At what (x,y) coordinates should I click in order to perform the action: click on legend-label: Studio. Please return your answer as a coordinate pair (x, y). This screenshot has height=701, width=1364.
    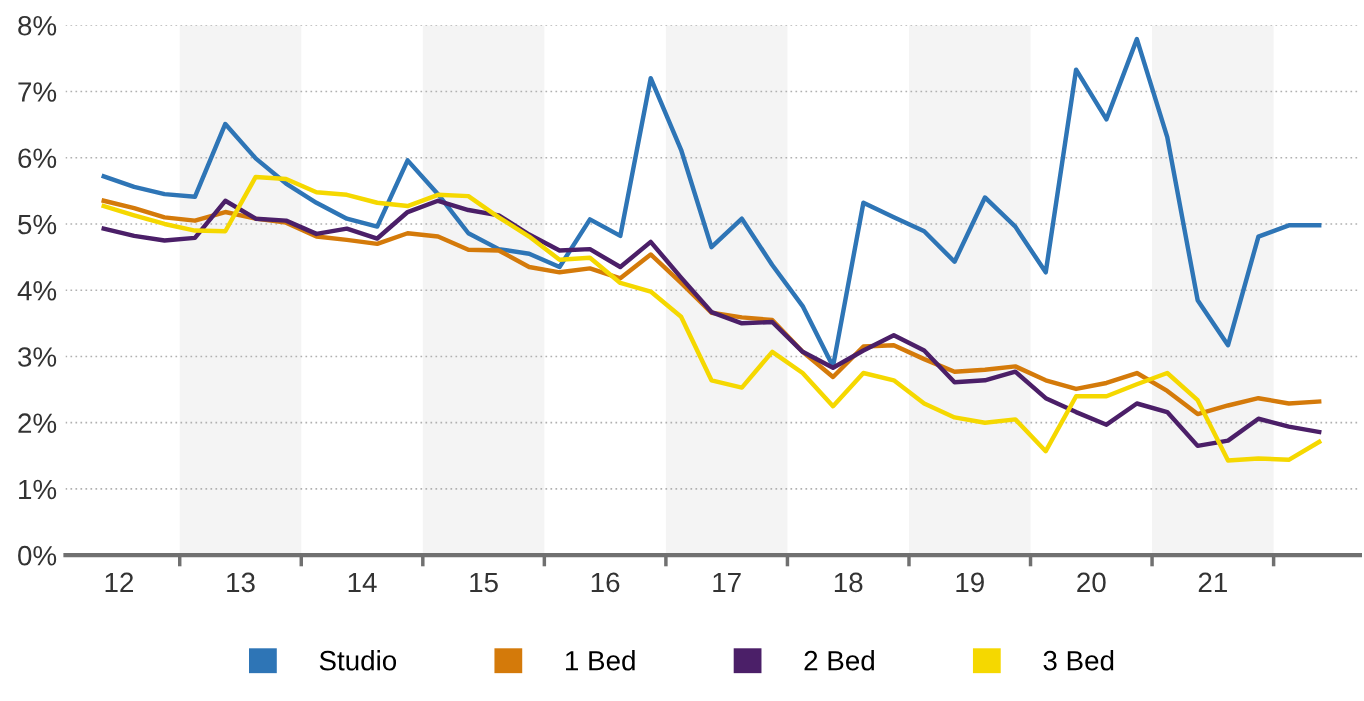
    Looking at the image, I should click on (358, 660).